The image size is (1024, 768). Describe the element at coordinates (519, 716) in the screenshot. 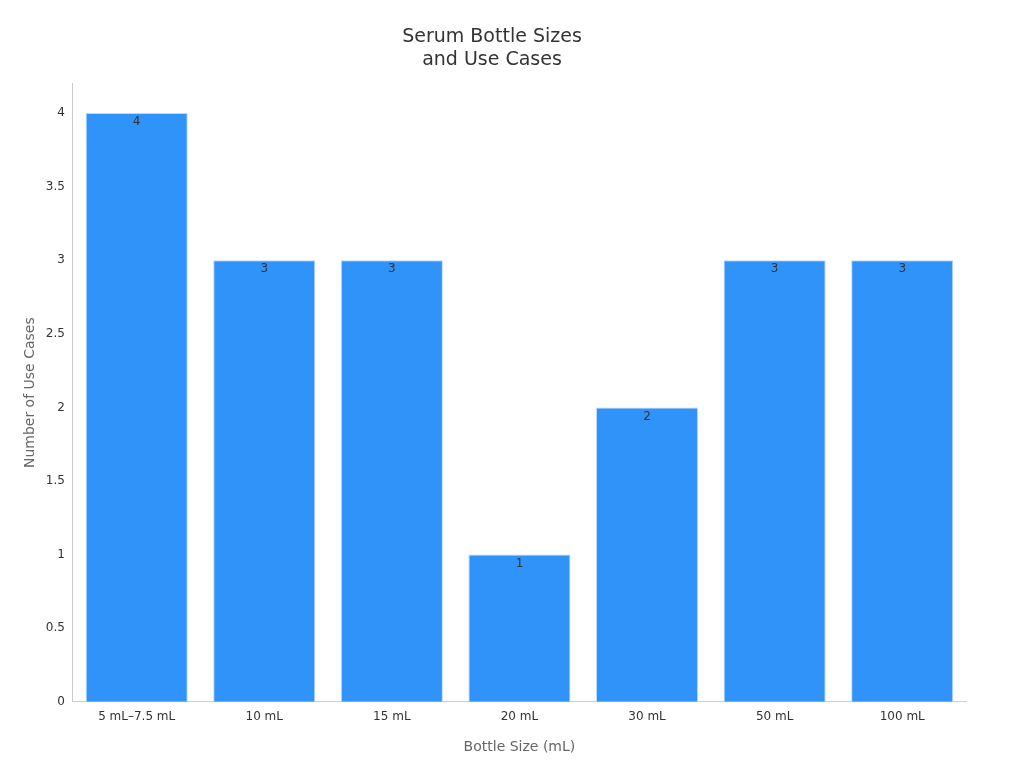

I see `x-tick-label: 20 mL` at that location.